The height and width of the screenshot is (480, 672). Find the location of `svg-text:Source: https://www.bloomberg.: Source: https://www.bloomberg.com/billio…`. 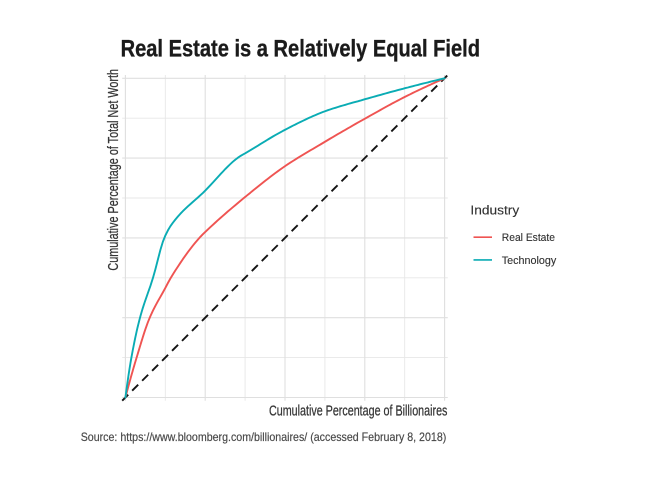

svg-text:Source: https://www.bloomberg.: Source: https://www.bloomberg.com/billio… is located at coordinates (264, 437).